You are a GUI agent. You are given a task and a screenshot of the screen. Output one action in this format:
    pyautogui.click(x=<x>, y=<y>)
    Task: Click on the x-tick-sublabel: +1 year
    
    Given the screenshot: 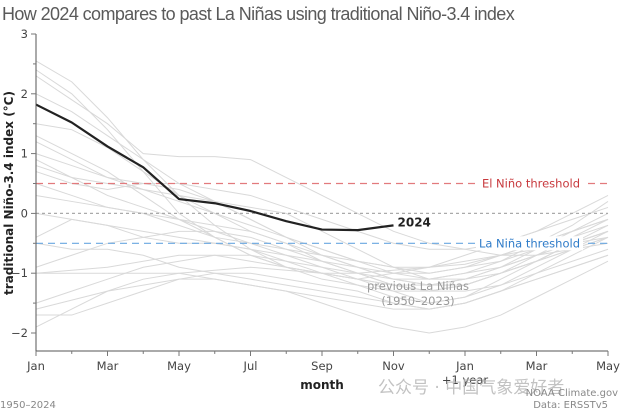 What is the action you would take?
    pyautogui.click(x=465, y=380)
    